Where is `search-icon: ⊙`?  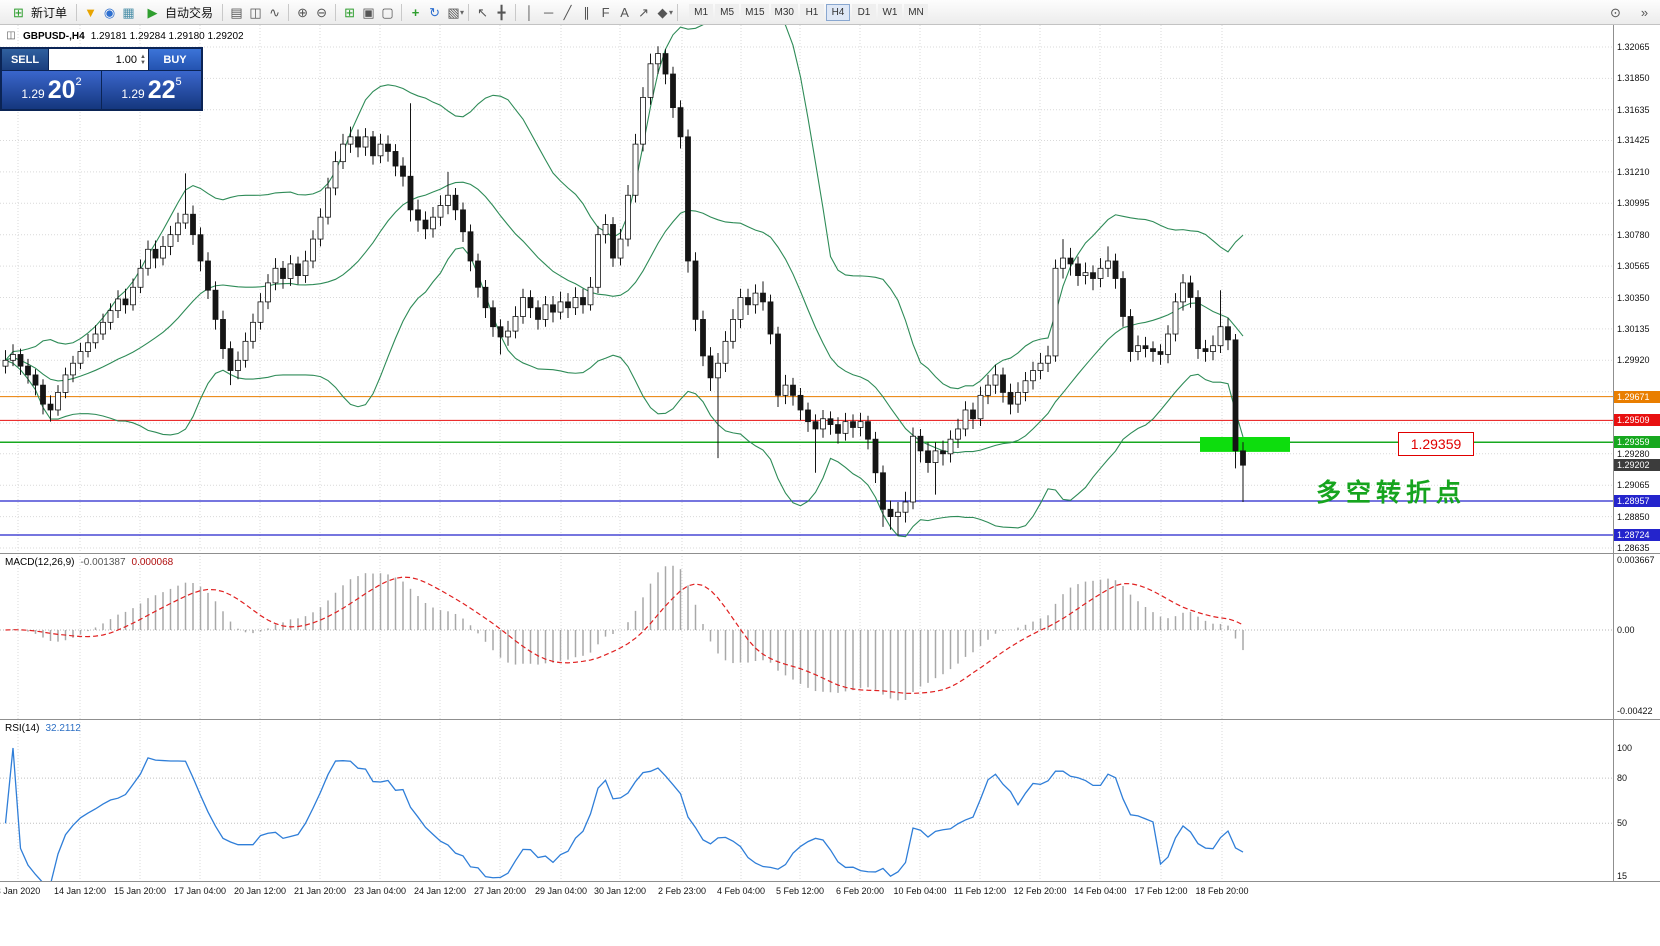
search-icon: ⊙ is located at coordinates (1615, 12).